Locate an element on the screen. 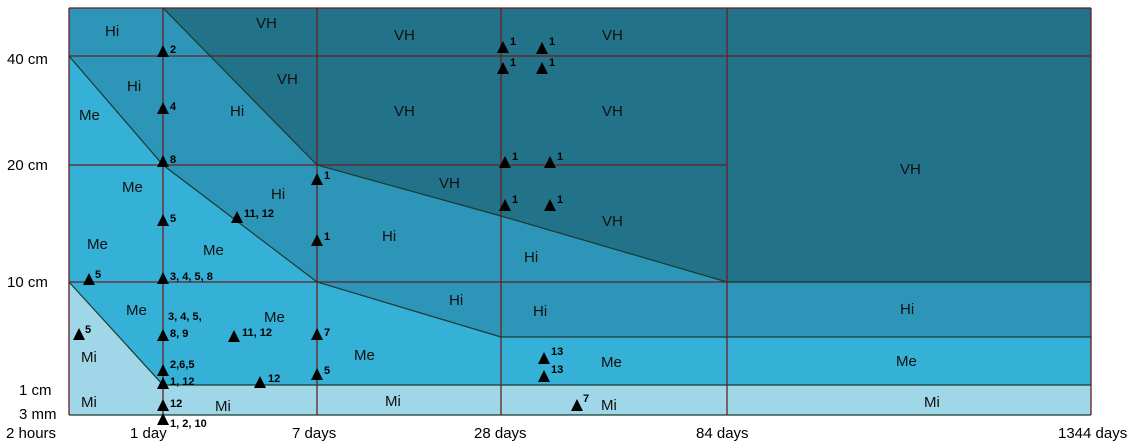 The height and width of the screenshot is (441, 1147). x-axis-label: 84 days is located at coordinates (722, 433).